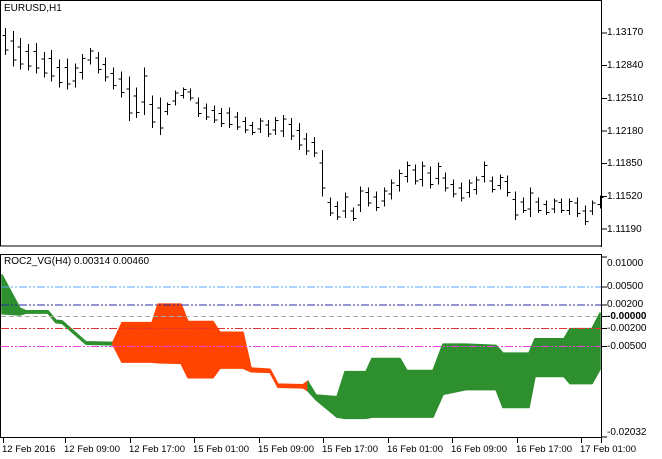 Image resolution: width=662 pixels, height=459 pixels. Describe the element at coordinates (625, 304) in the screenshot. I see `indicator-axis-label: 0.00200` at that location.